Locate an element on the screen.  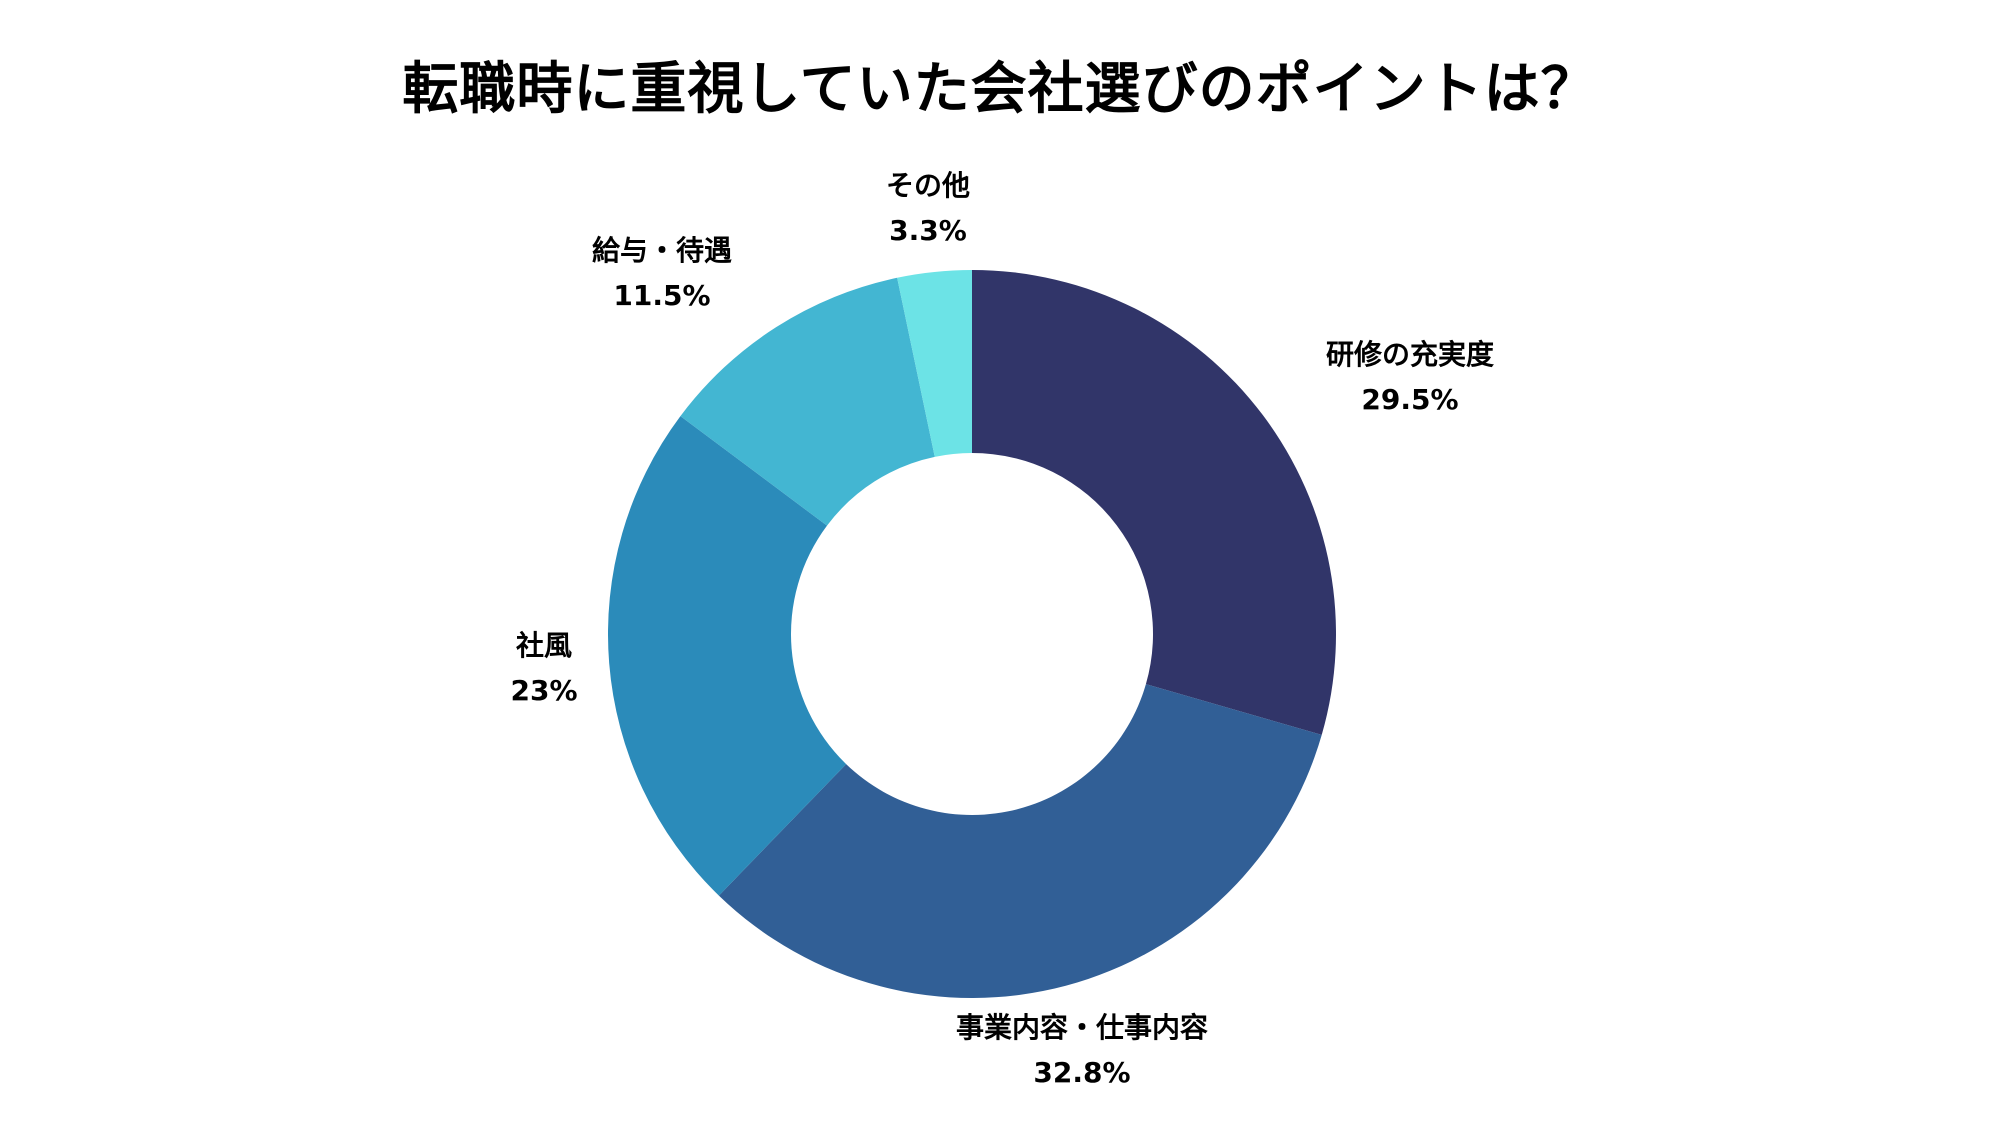
slice-label-text: 社風 is located at coordinates (543, 645).